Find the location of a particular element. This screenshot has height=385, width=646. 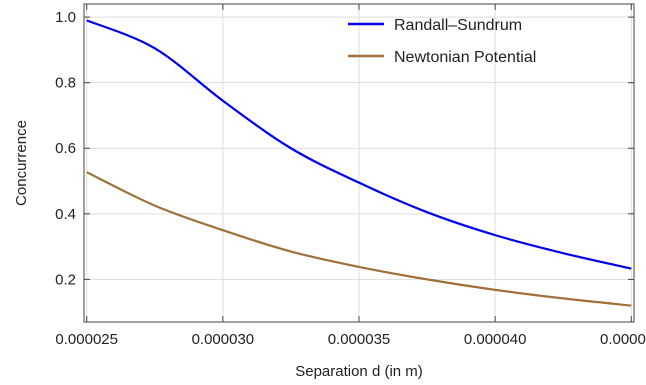

x-tick-label: 0.000035 is located at coordinates (359, 339).